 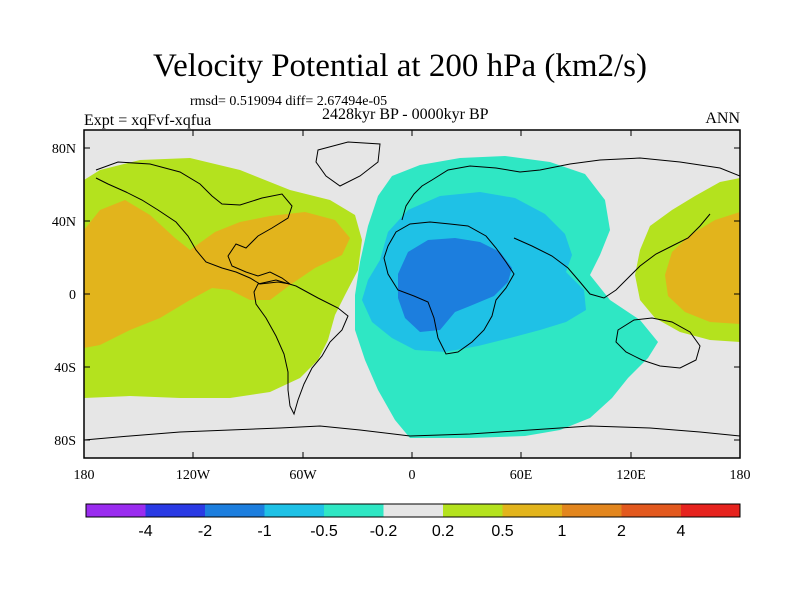 What do you see at coordinates (702, 268) in the screenshot?
I see `positive-anomaly-east-core` at bounding box center [702, 268].